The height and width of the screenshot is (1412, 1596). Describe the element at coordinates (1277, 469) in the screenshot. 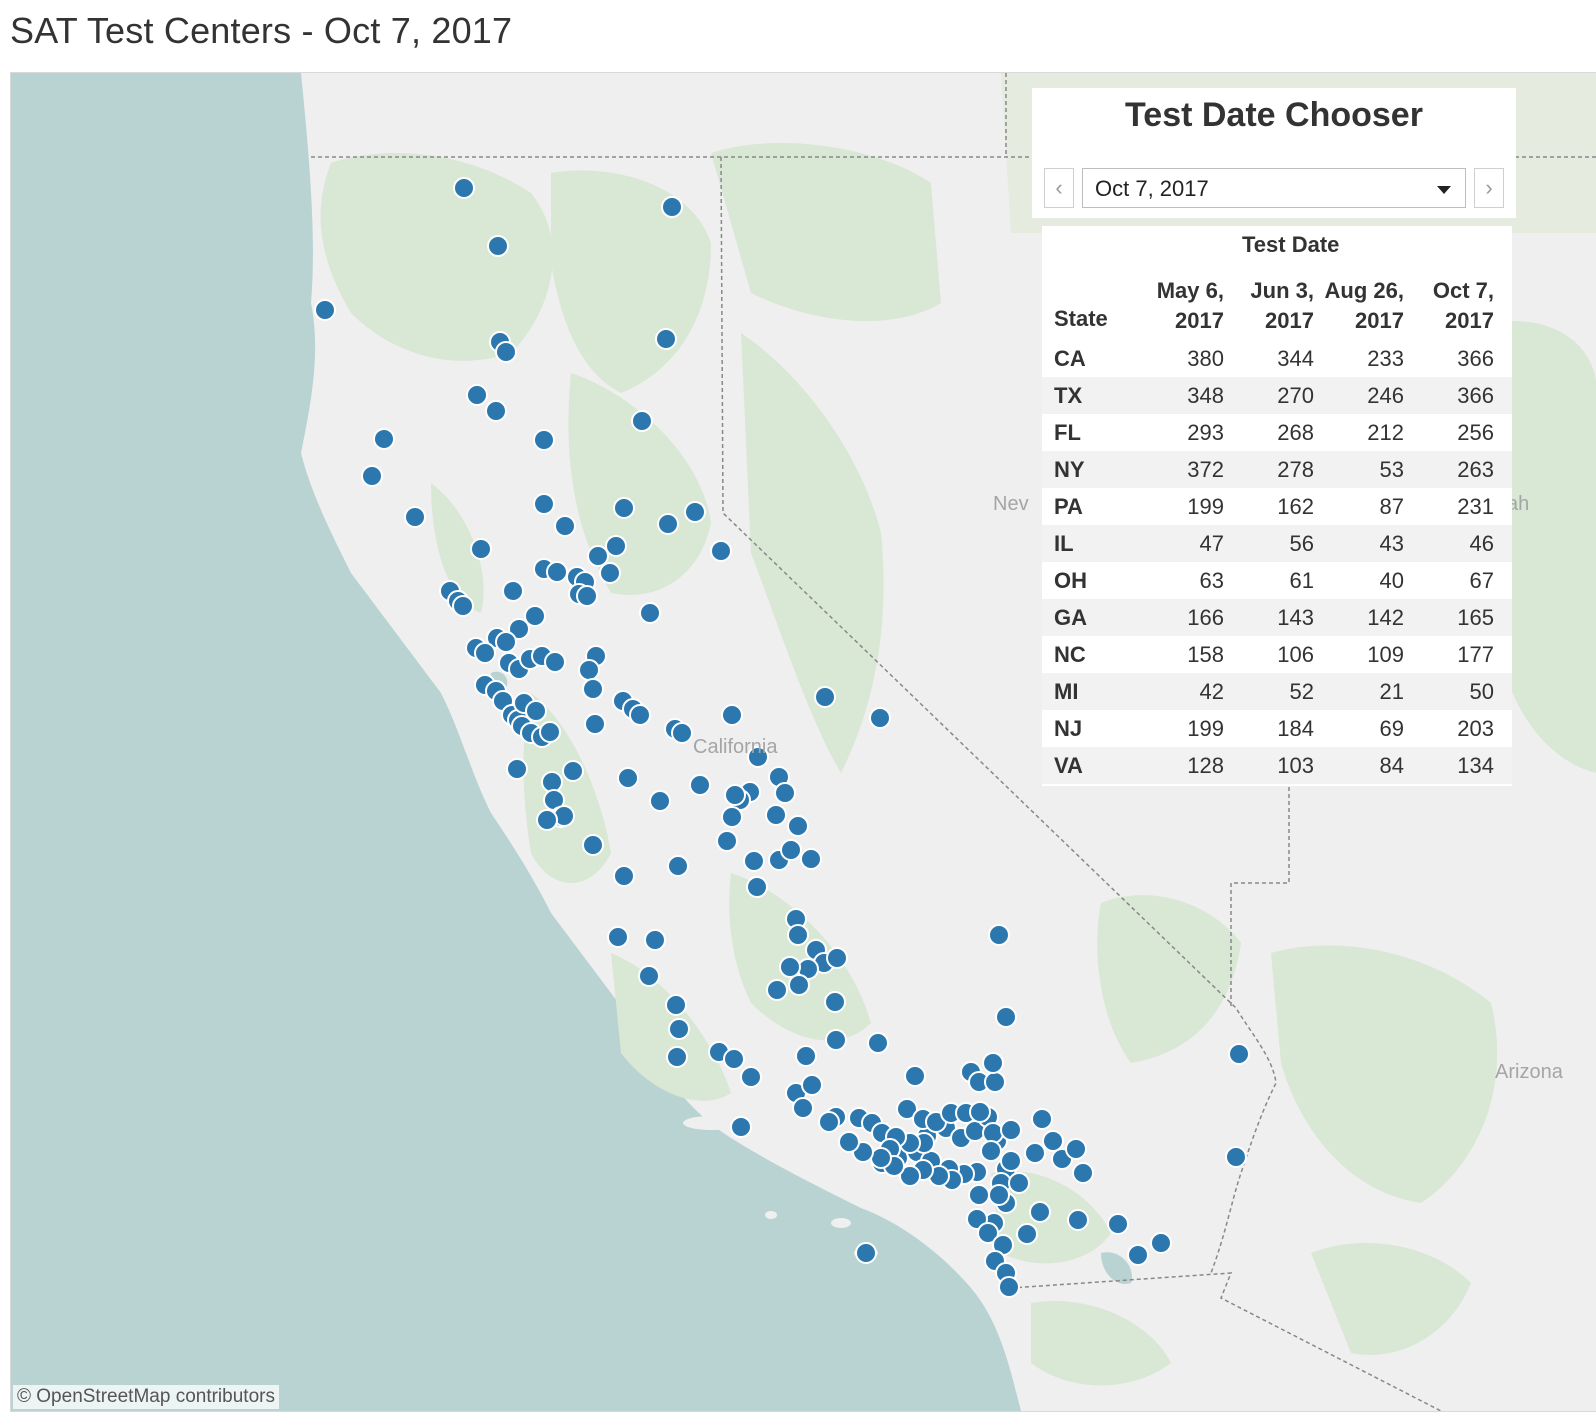

I see `table-row: NY 372 278 53 263` at that location.